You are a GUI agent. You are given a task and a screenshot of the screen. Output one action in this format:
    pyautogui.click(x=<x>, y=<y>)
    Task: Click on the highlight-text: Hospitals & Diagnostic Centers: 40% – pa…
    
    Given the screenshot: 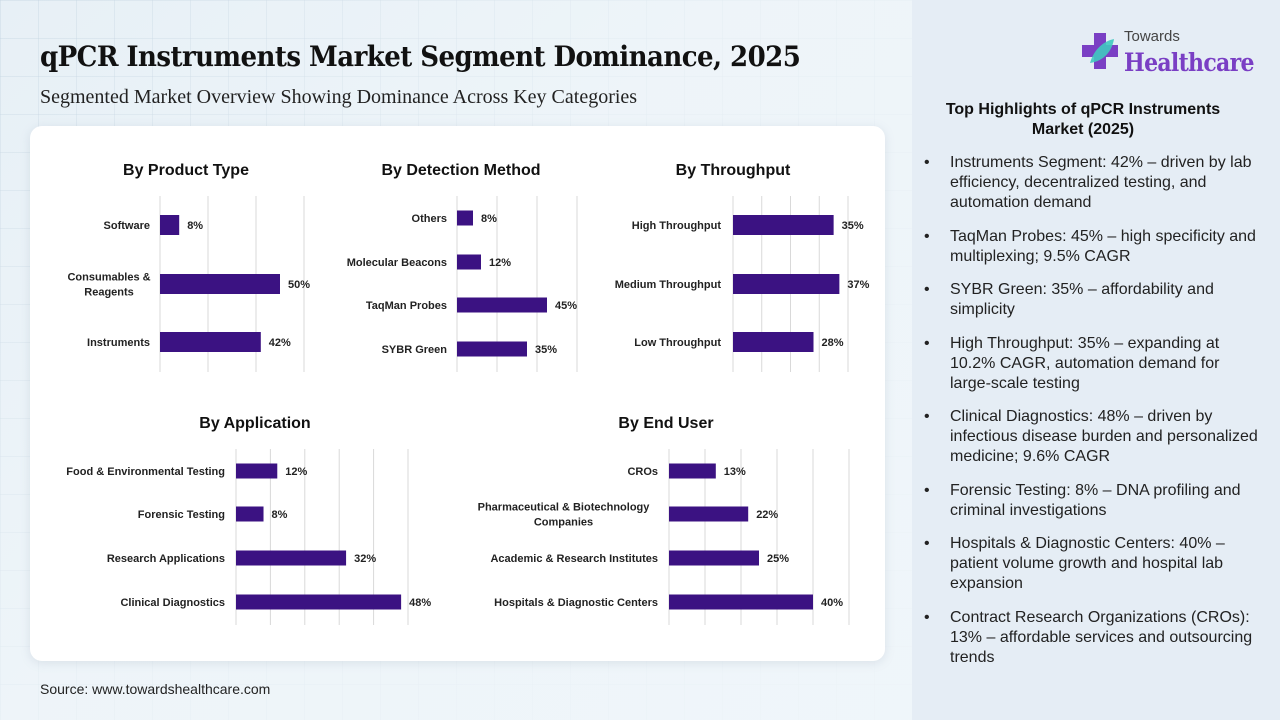 What is the action you would take?
    pyautogui.click(x=1087, y=563)
    